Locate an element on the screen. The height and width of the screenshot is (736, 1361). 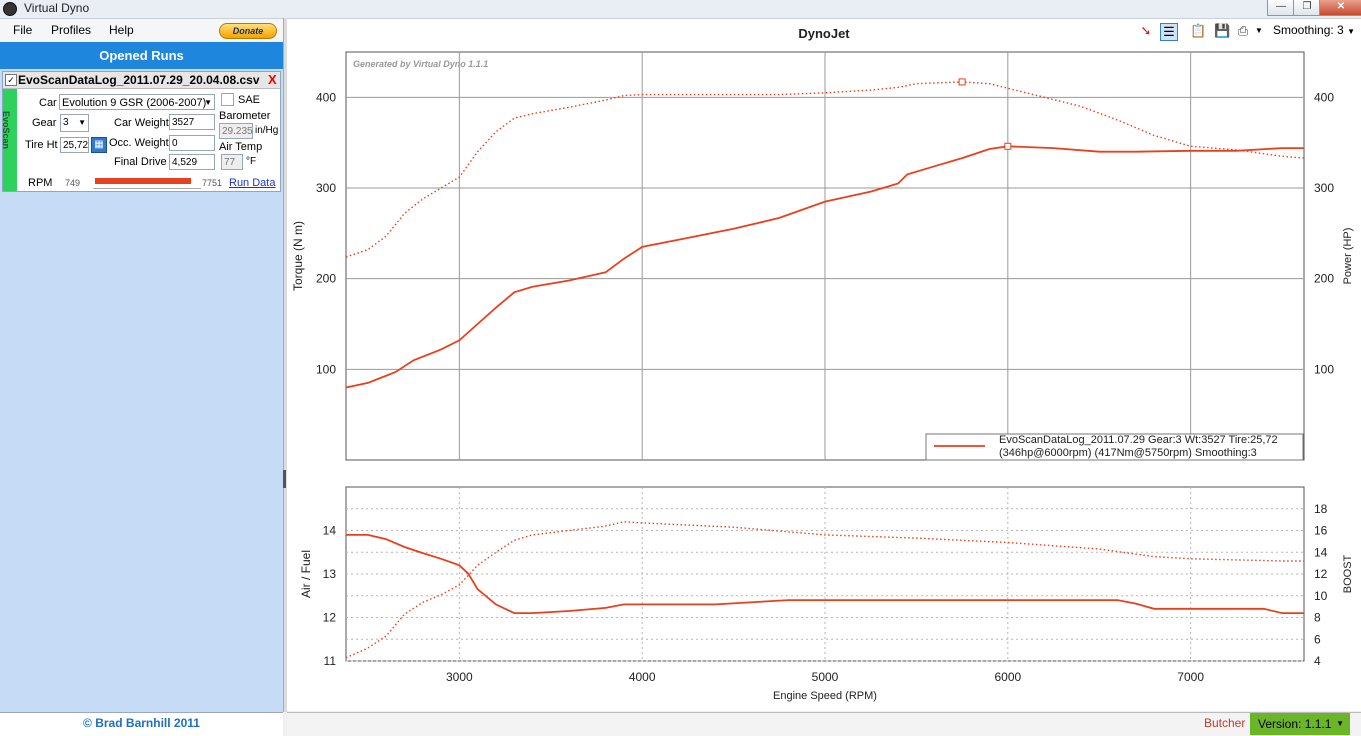
boost-axis-label: BOOST is located at coordinates (1348, 573).